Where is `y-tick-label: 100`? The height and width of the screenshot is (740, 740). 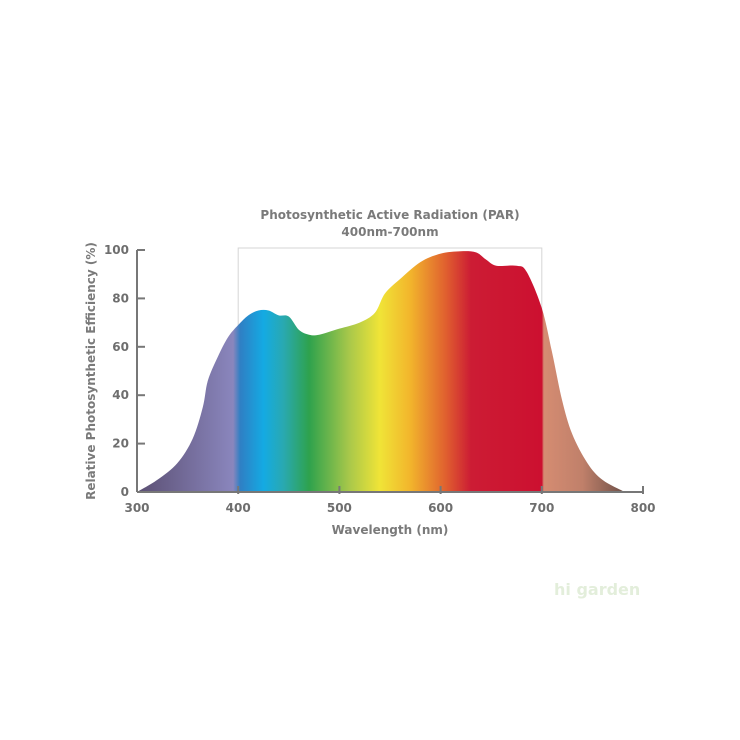 y-tick-label: 100 is located at coordinates (116, 250).